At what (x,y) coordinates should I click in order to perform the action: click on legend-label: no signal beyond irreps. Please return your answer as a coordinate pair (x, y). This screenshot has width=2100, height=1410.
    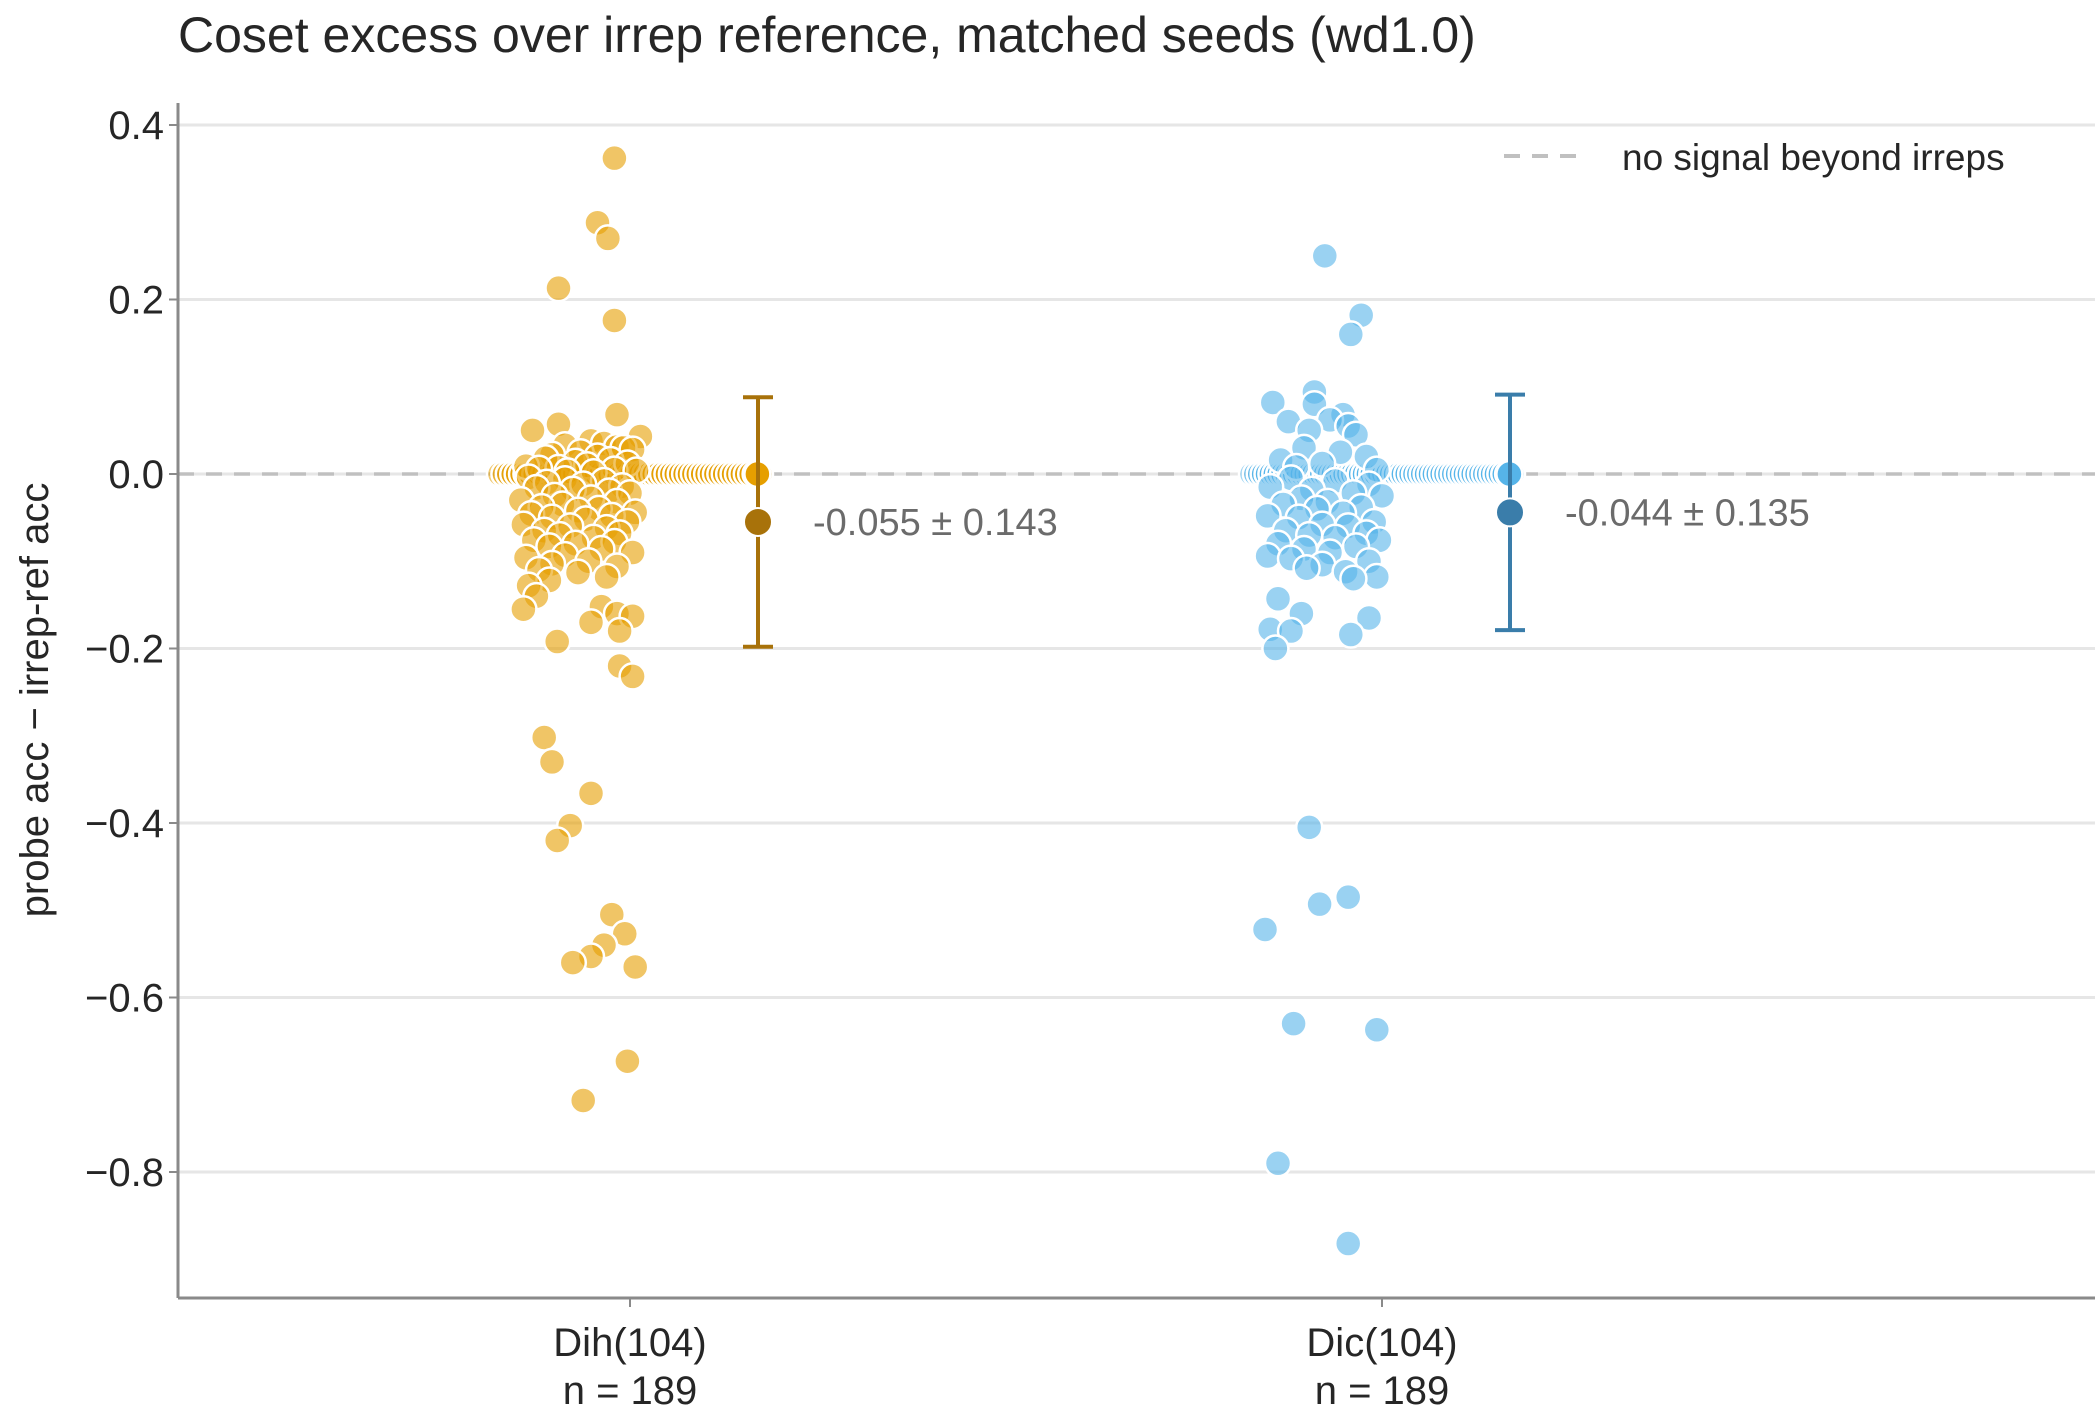
    Looking at the image, I should click on (1813, 157).